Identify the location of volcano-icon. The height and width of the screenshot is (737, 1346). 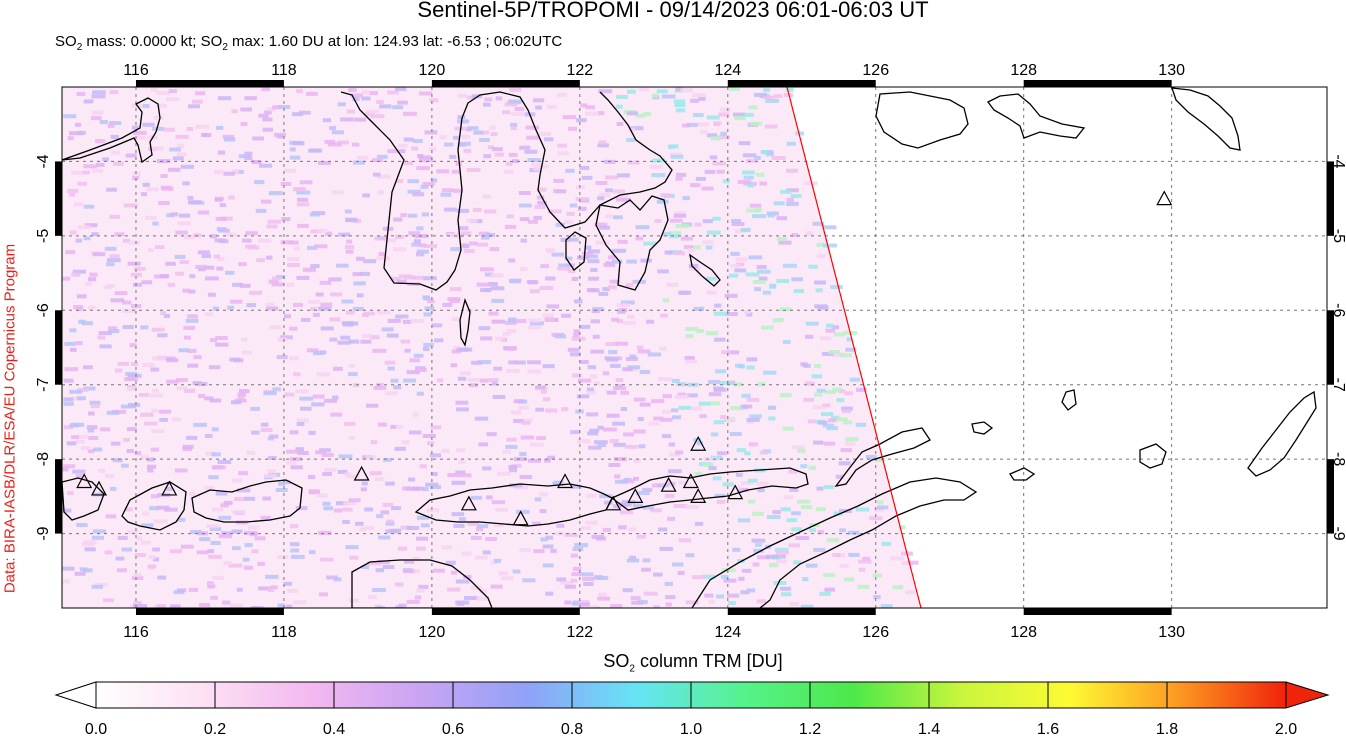
(735, 492).